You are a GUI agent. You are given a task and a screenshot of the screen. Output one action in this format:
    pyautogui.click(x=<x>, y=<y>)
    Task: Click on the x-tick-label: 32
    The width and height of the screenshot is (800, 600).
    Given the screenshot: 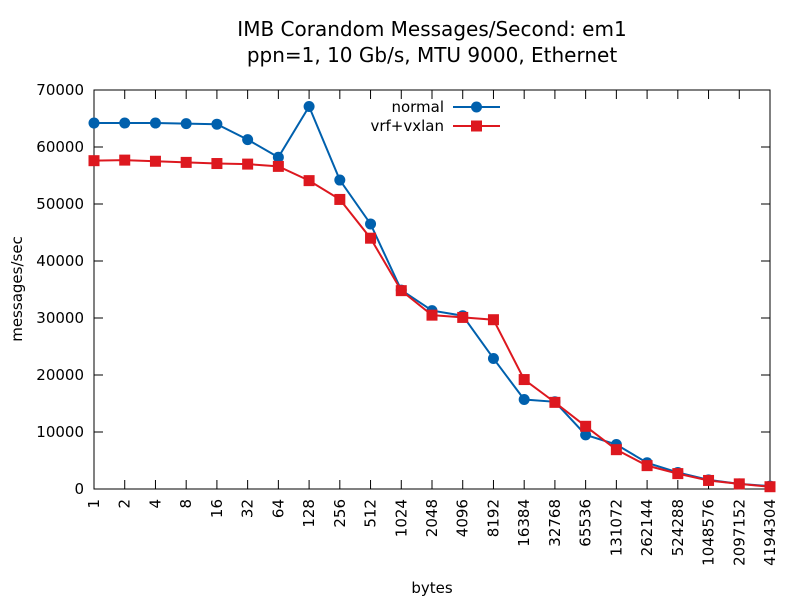 What is the action you would take?
    pyautogui.click(x=248, y=508)
    